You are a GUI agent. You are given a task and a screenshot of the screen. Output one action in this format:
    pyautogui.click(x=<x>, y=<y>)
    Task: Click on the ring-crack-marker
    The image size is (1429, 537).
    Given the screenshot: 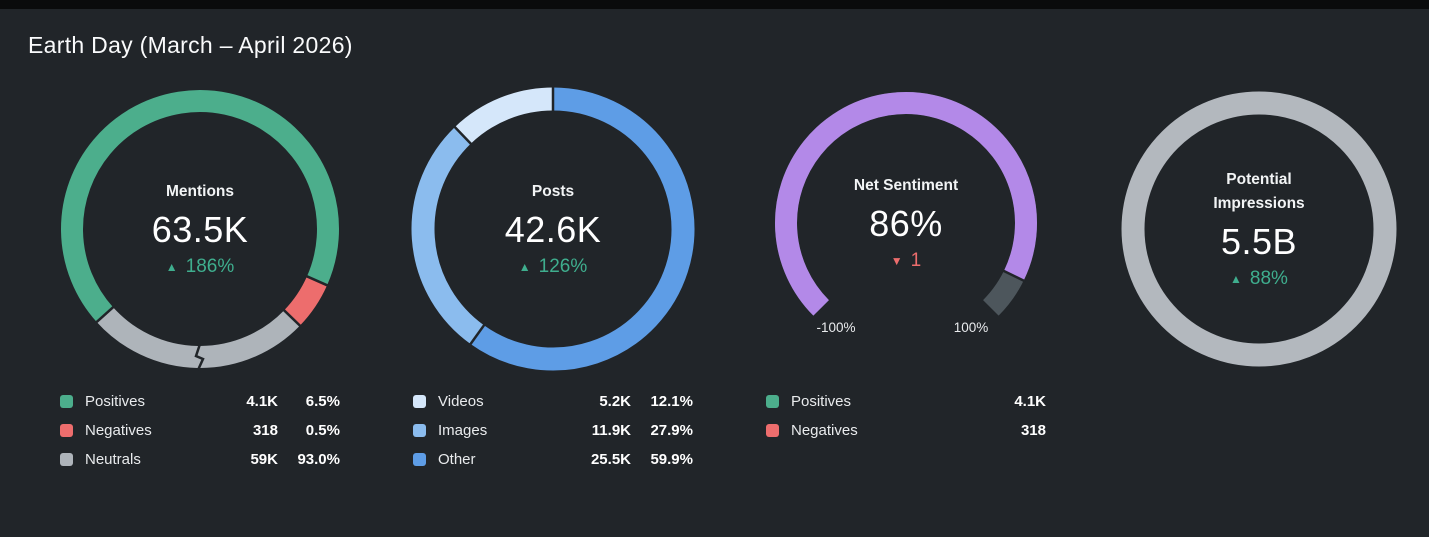 What is the action you would take?
    pyautogui.click(x=199, y=357)
    